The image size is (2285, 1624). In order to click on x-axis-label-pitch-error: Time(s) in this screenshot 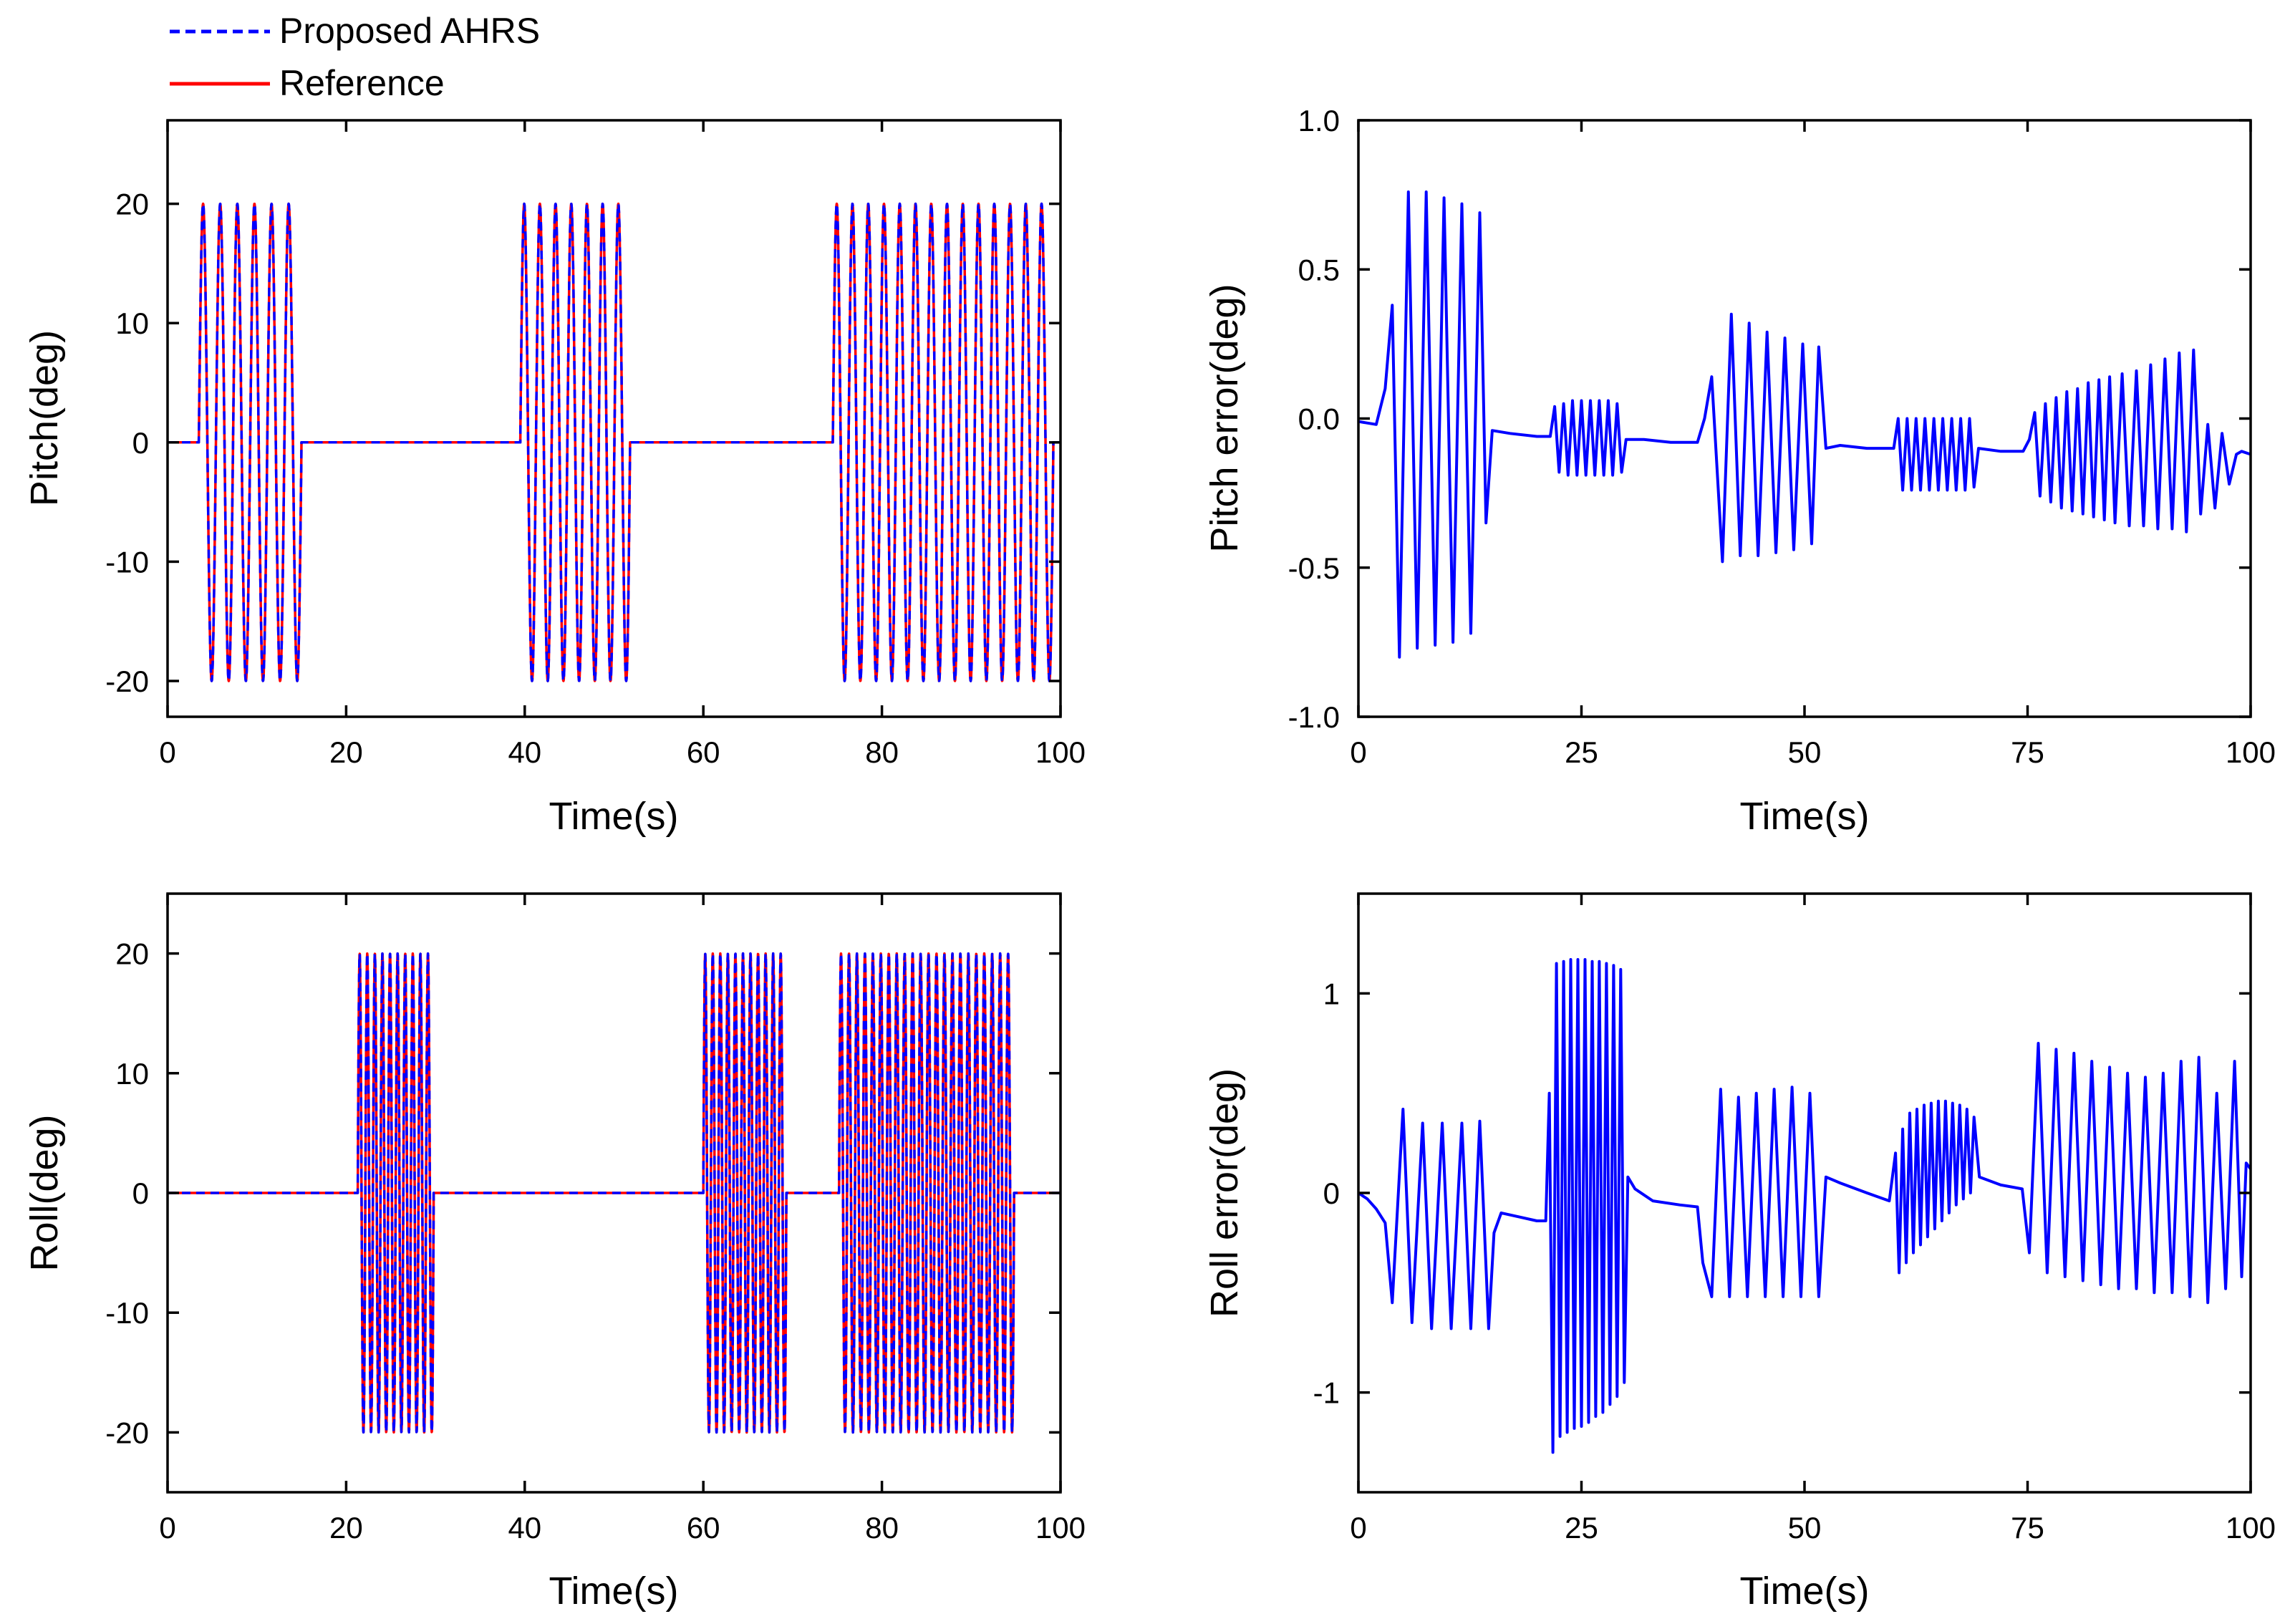, I will do `click(1805, 816)`.